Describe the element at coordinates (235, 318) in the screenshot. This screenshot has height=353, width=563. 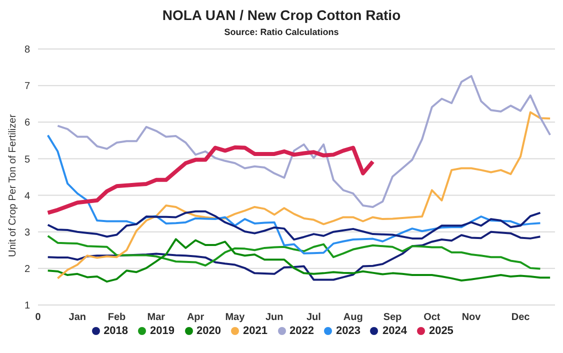
I see `x-tick-label: May` at that location.